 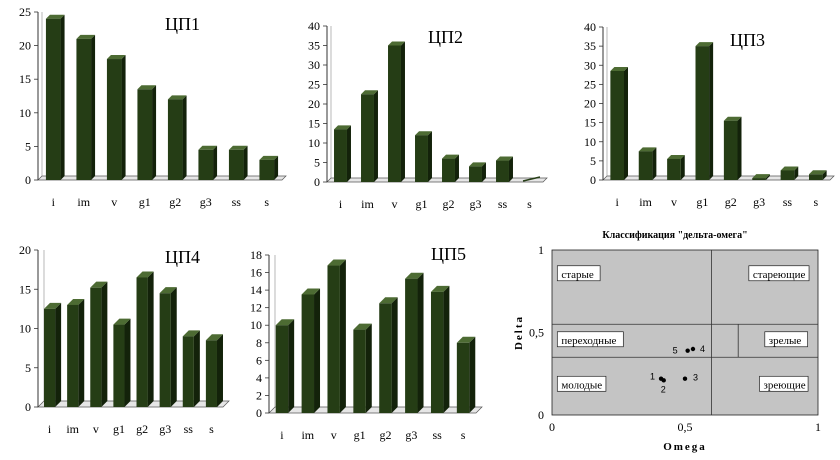 I want to click on zone-label-text: зрелые, so click(x=785, y=341).